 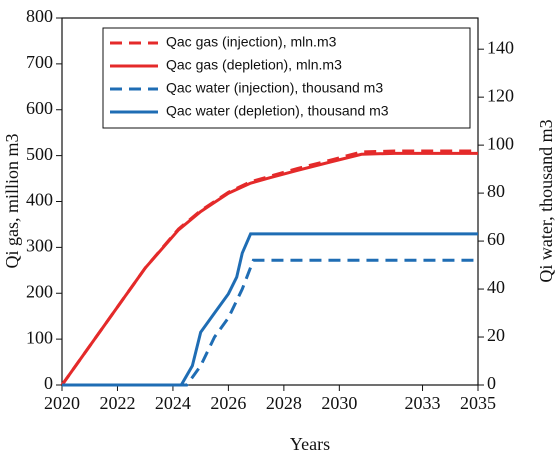 What do you see at coordinates (500, 143) in the screenshot?
I see `y2-tick-label: 100` at bounding box center [500, 143].